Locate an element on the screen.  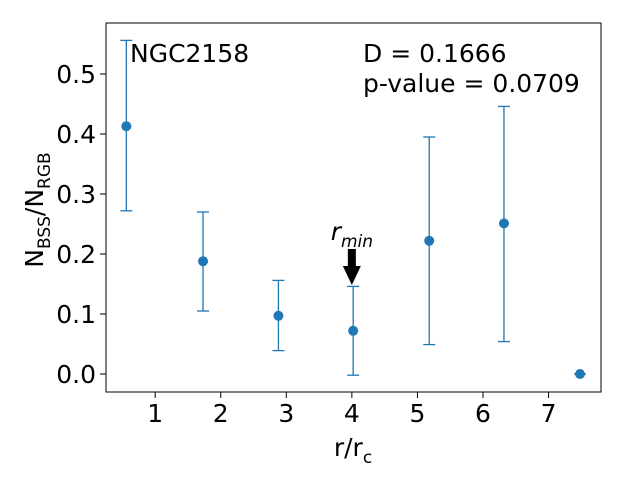
y-axis-label-sub-rgb: RGB is located at coordinates (45, 170).